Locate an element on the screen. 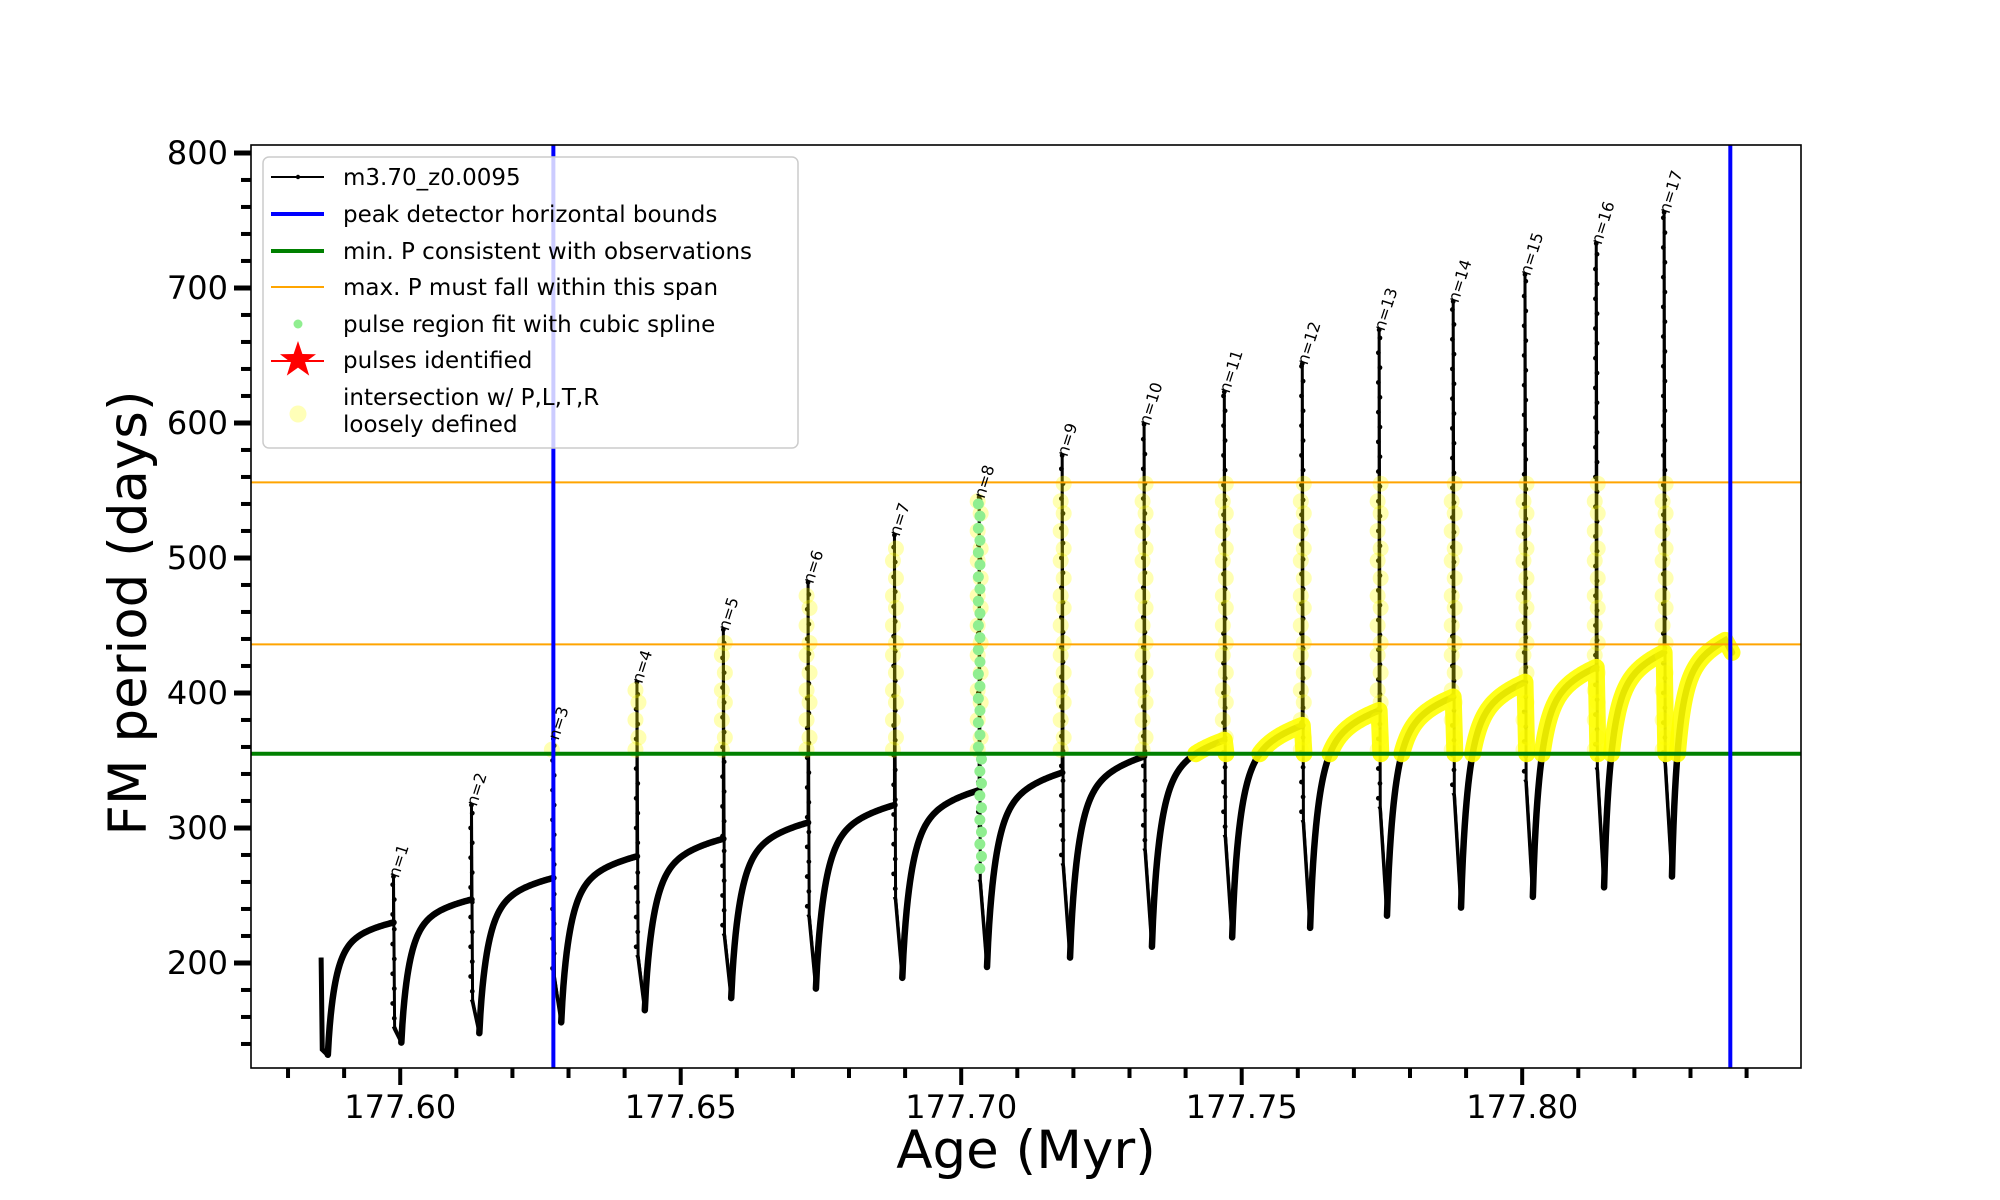 This screenshot has width=2000, height=1200. legend-label-line2: loosely defined is located at coordinates (430, 425).